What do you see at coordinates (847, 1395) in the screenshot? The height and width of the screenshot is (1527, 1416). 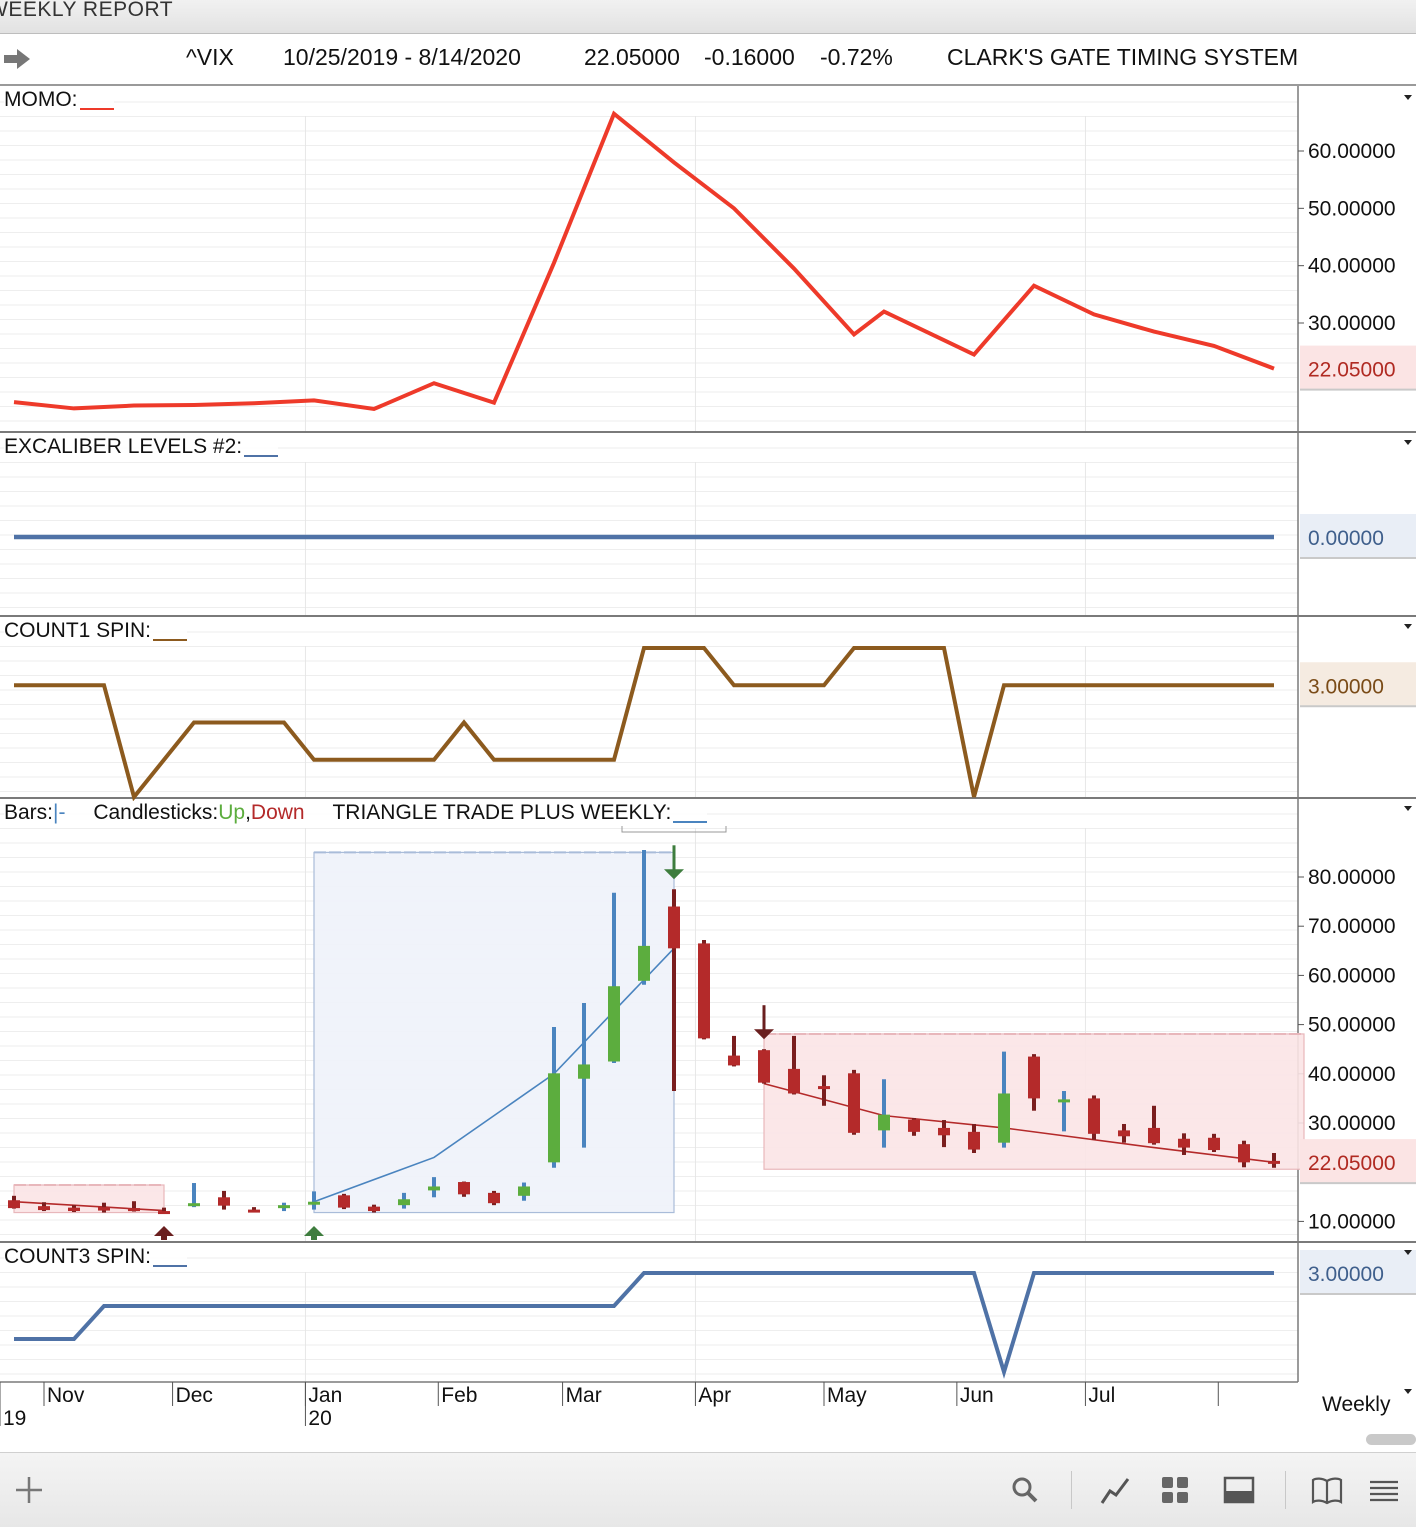 I see `month-label: May` at bounding box center [847, 1395].